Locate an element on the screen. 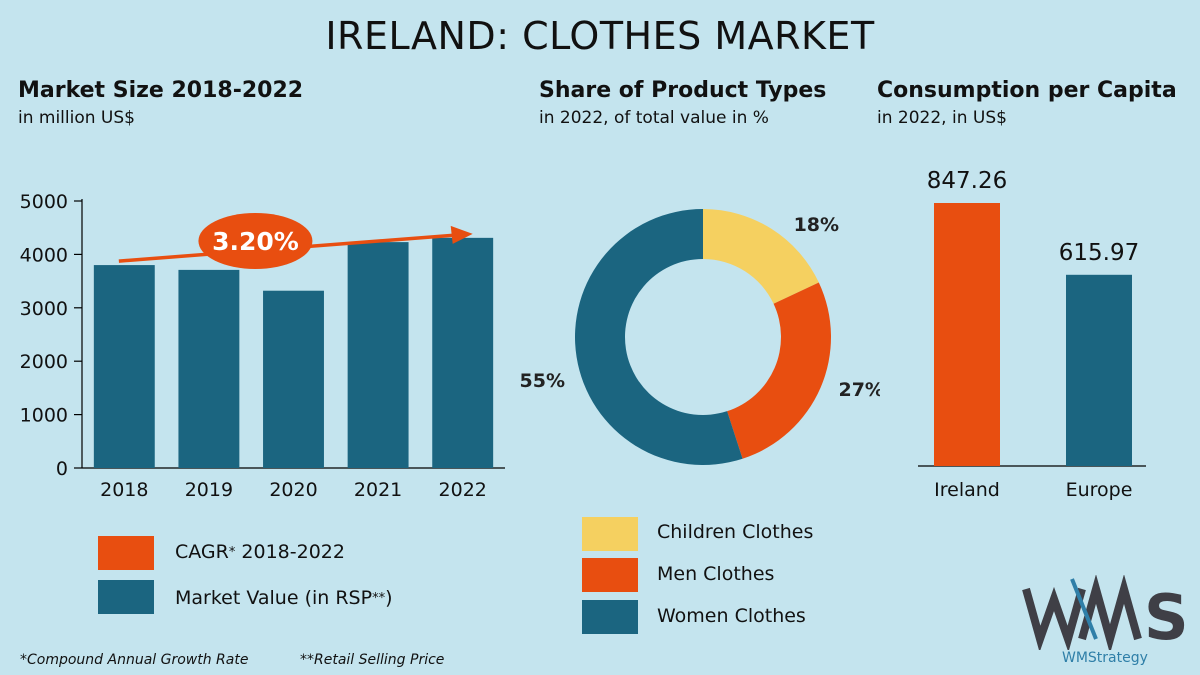 The image size is (1200, 675). logo-accent-line is located at coordinates (1084, 609).